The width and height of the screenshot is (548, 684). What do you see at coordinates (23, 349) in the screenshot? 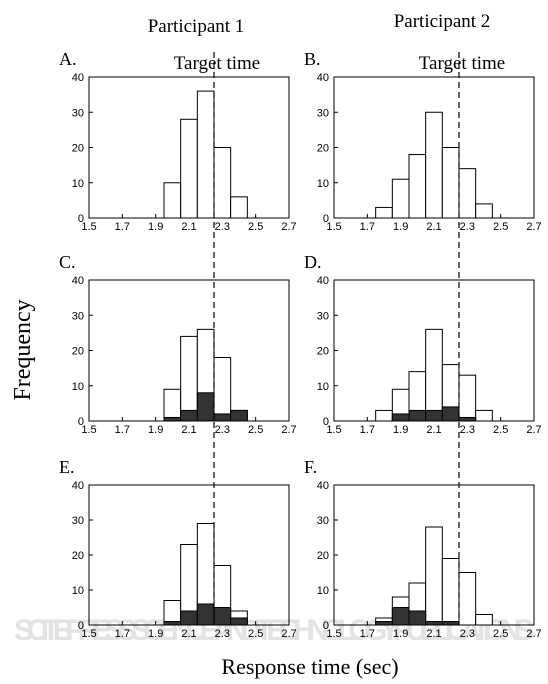
I see `y-axis-label: Frequency` at bounding box center [23, 349].